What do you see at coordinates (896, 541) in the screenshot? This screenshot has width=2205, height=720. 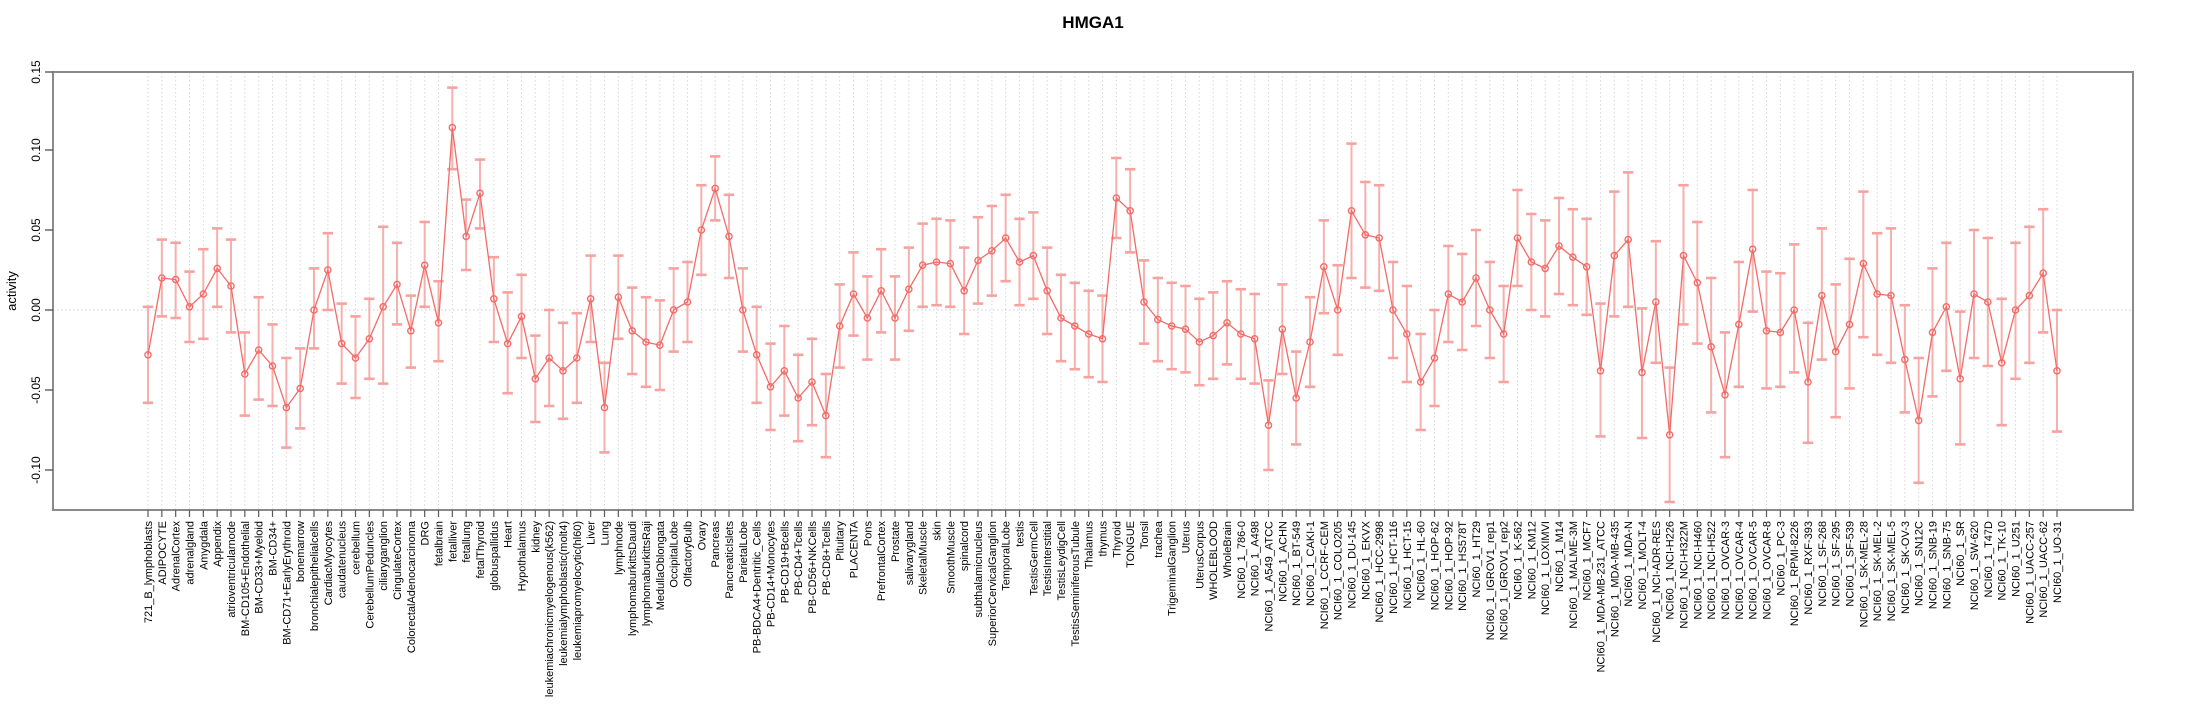 I see `x-axis-tick-label: Prostate` at bounding box center [896, 541].